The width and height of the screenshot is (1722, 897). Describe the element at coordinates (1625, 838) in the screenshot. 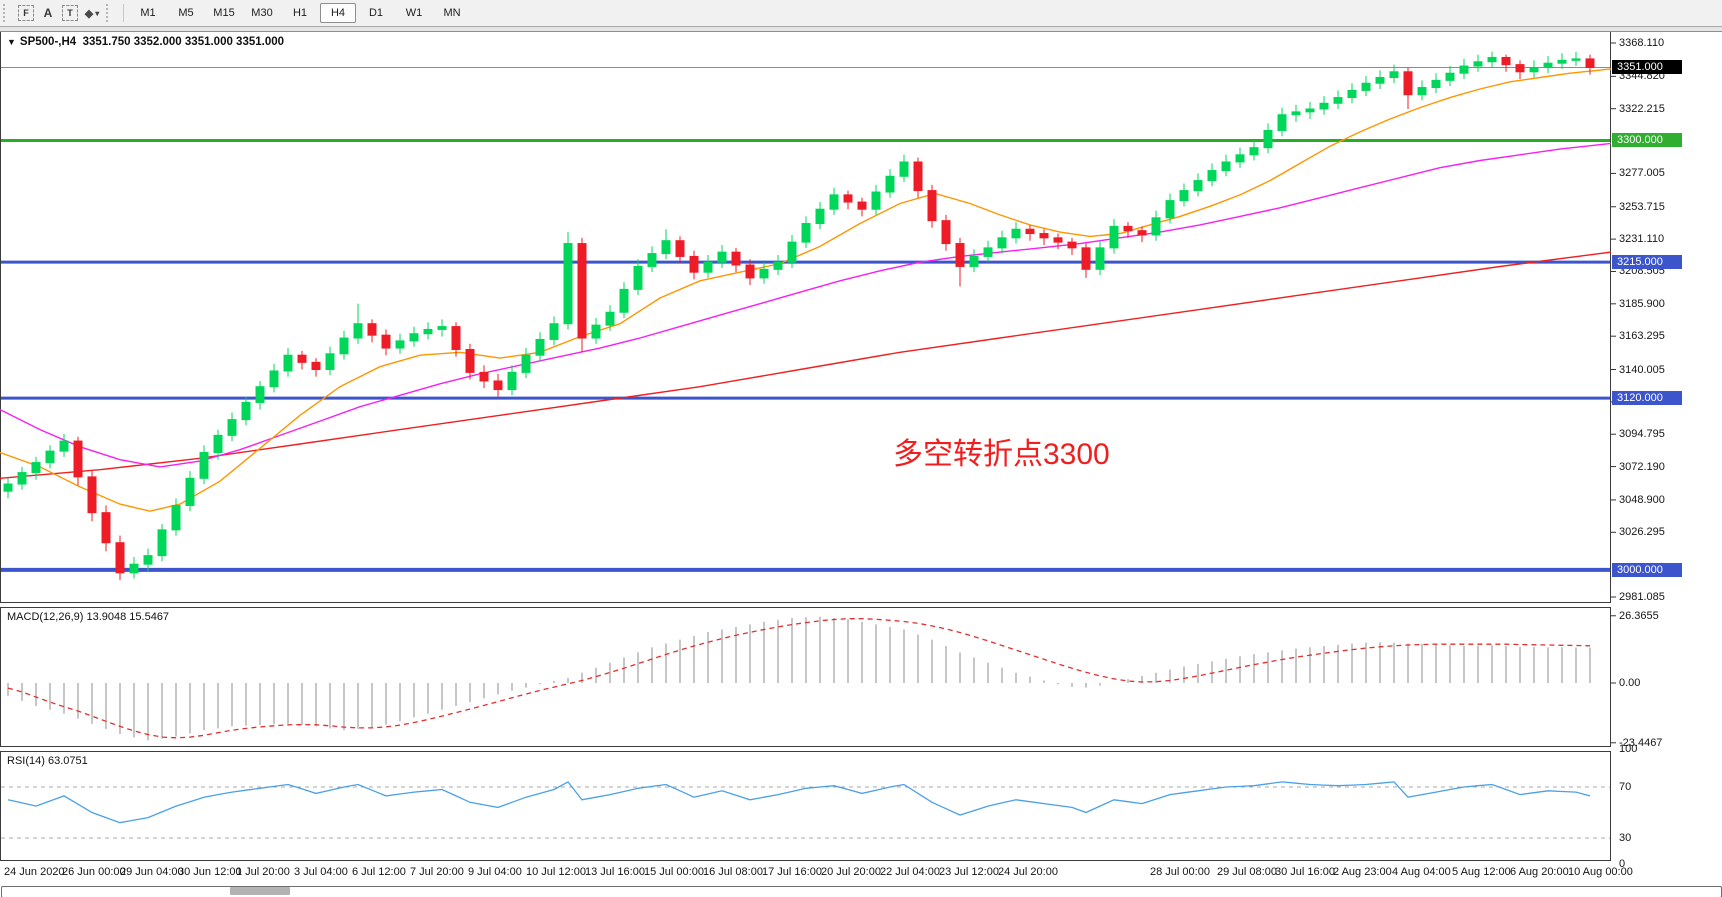

I see `rsi-tick-label: 30` at that location.